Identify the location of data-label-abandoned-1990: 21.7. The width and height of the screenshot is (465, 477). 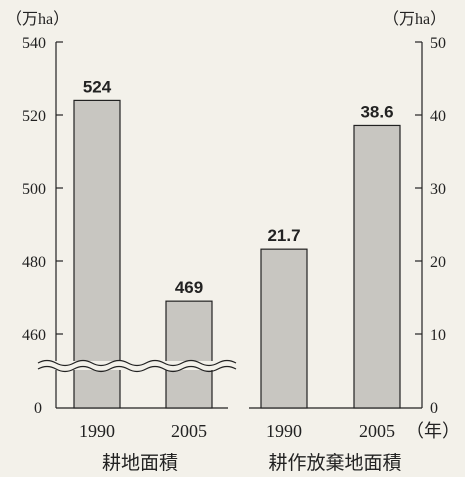
(283, 235).